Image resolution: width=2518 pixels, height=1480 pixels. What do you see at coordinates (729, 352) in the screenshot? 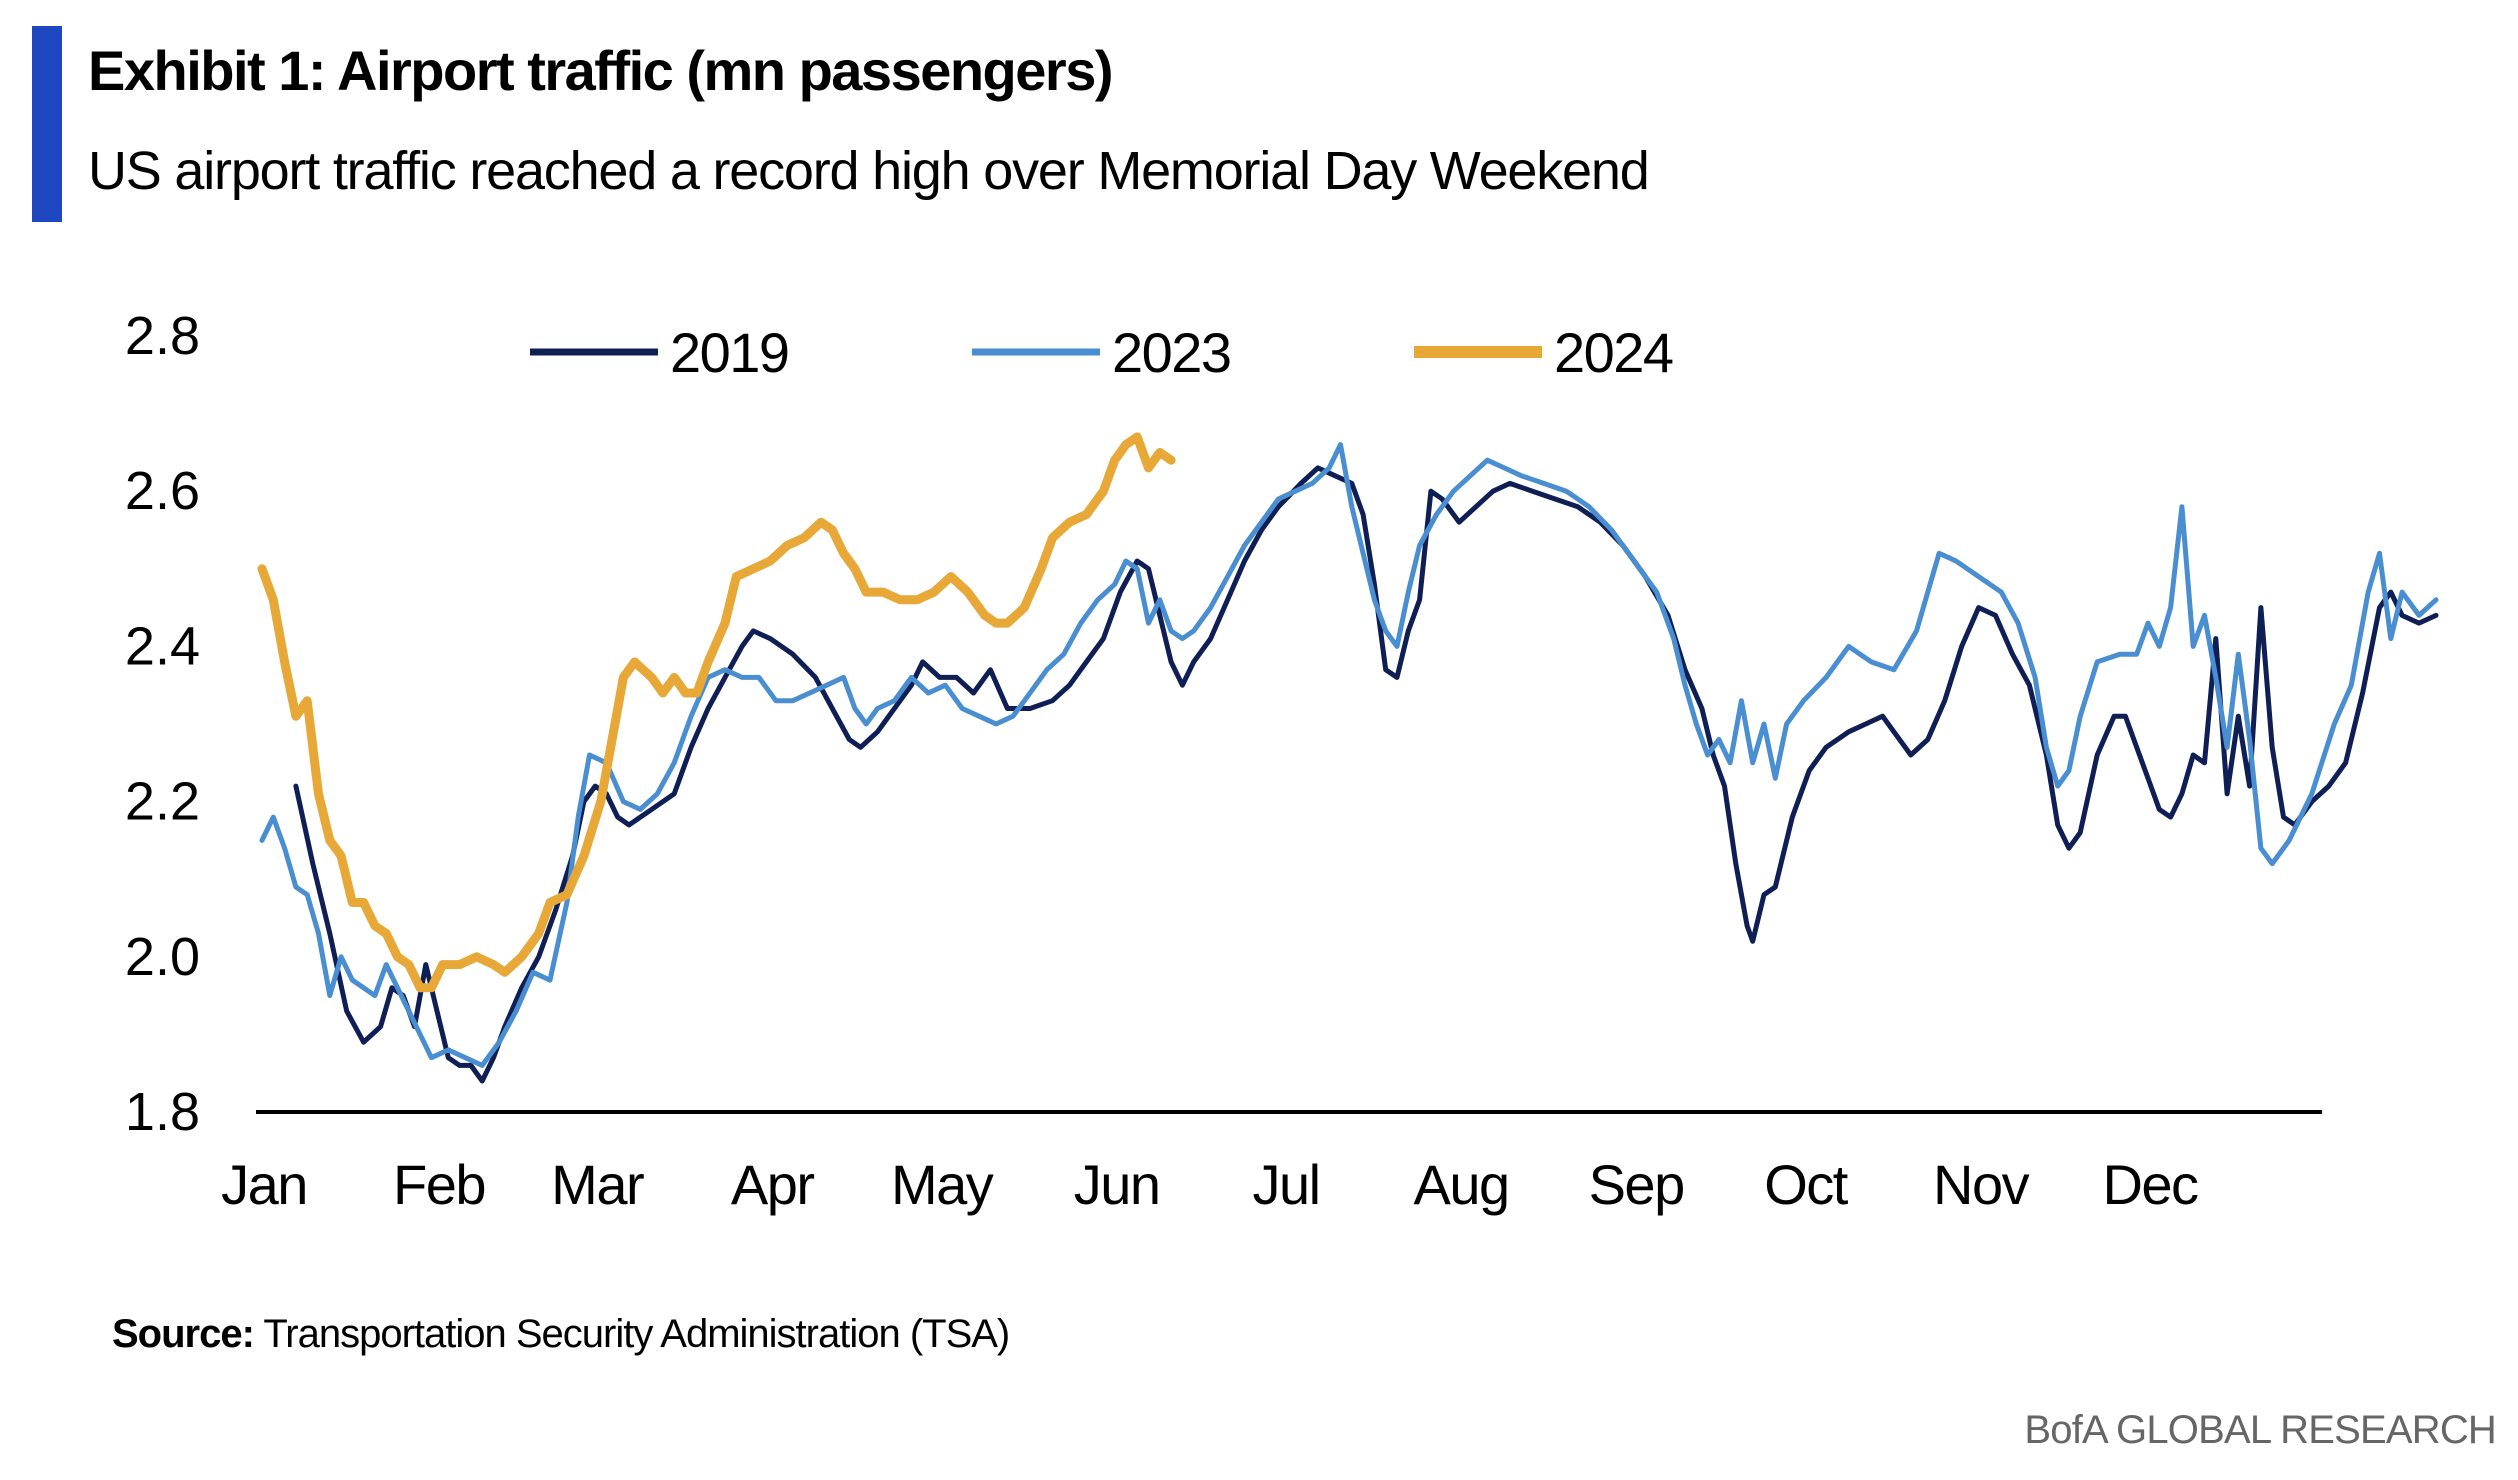
I see `legend-label-2019: 2019` at bounding box center [729, 352].